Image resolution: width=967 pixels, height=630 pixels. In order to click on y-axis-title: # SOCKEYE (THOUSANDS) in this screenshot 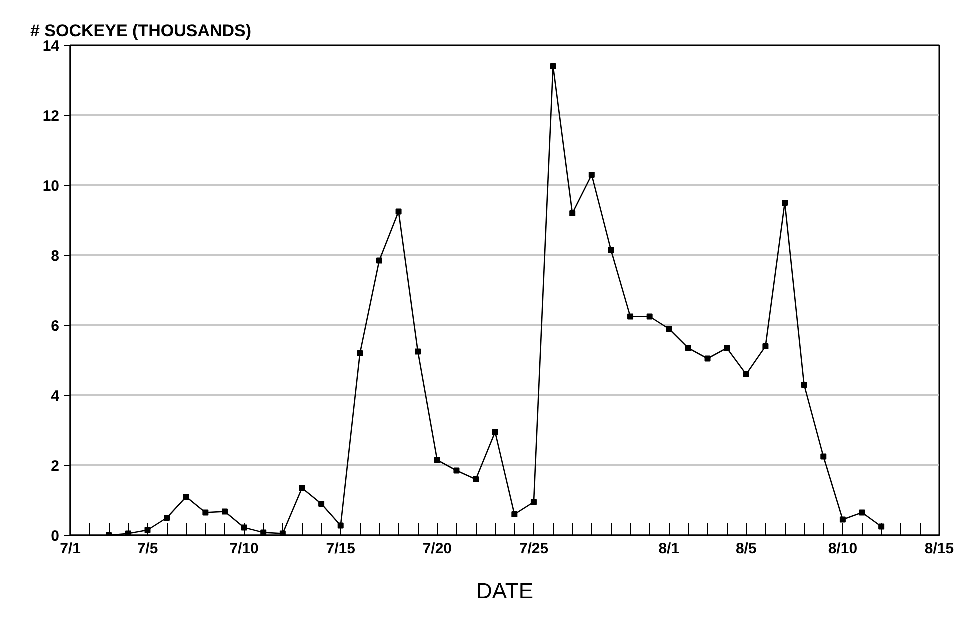, I will do `click(141, 31)`.